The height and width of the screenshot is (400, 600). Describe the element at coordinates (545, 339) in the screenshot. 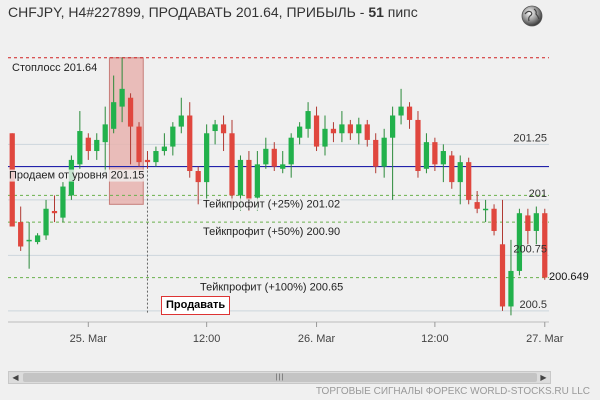

I see `x-tick-label: 27. Mar` at that location.